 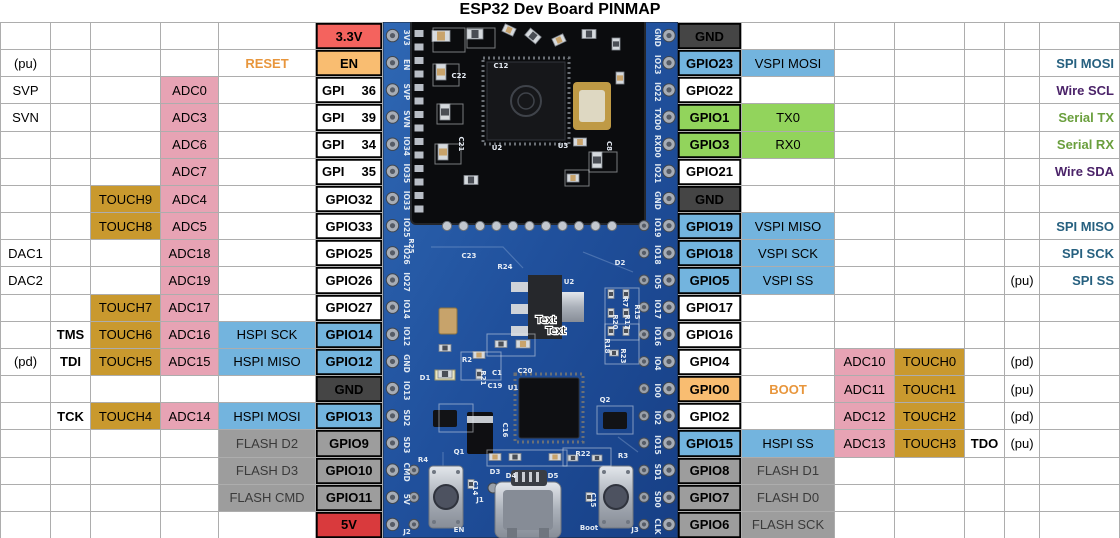 What do you see at coordinates (865, 390) in the screenshot?
I see `cell-adc11: ADC11` at bounding box center [865, 390].